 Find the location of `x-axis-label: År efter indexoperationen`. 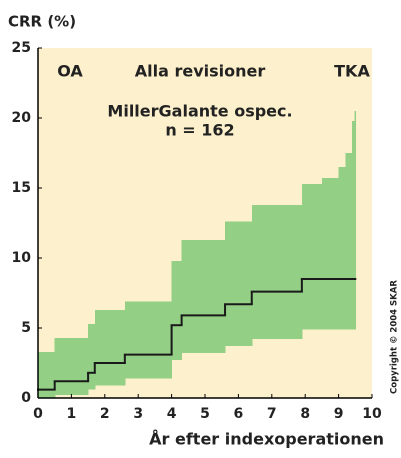

x-axis-label: År efter indexoperationen is located at coordinates (266, 439).